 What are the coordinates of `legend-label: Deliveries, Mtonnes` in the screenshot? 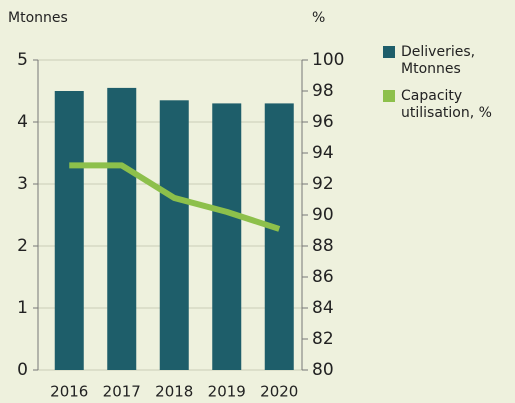 It's located at (438, 60).